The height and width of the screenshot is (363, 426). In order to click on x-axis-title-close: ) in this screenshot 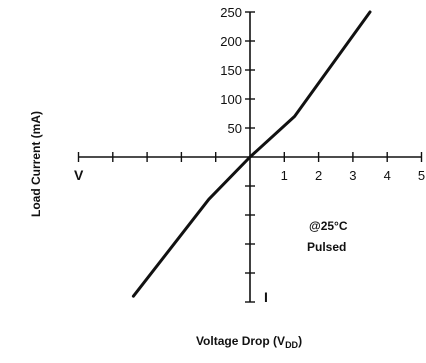, I will do `click(300, 341)`.